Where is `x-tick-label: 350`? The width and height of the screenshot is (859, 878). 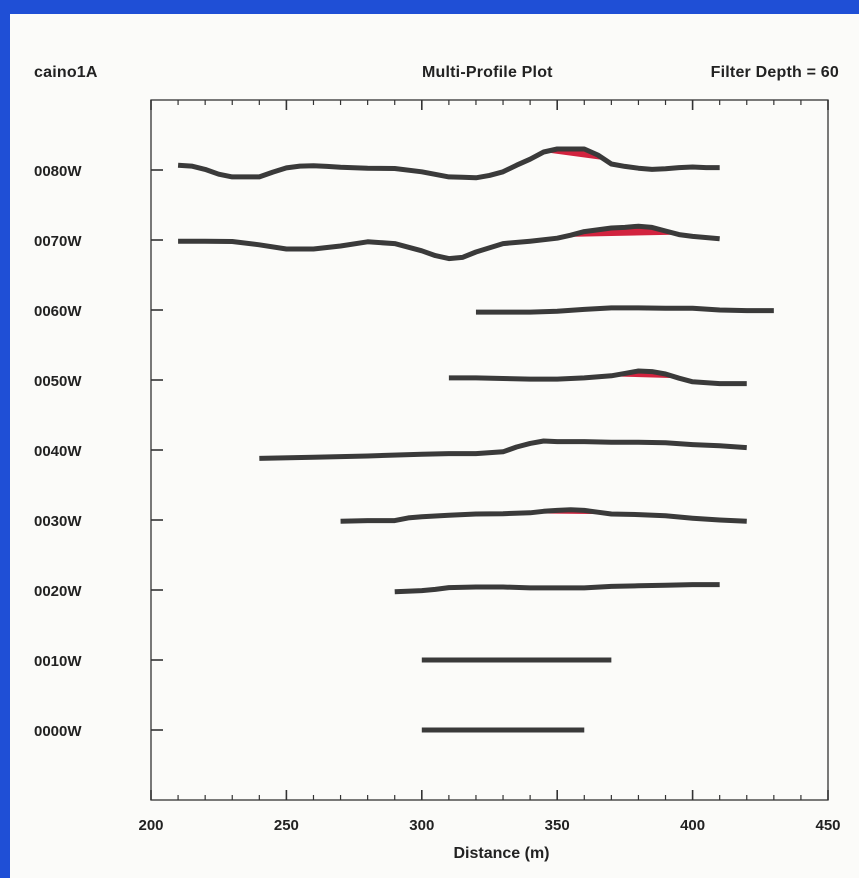
x-tick-label: 350 is located at coordinates (557, 825).